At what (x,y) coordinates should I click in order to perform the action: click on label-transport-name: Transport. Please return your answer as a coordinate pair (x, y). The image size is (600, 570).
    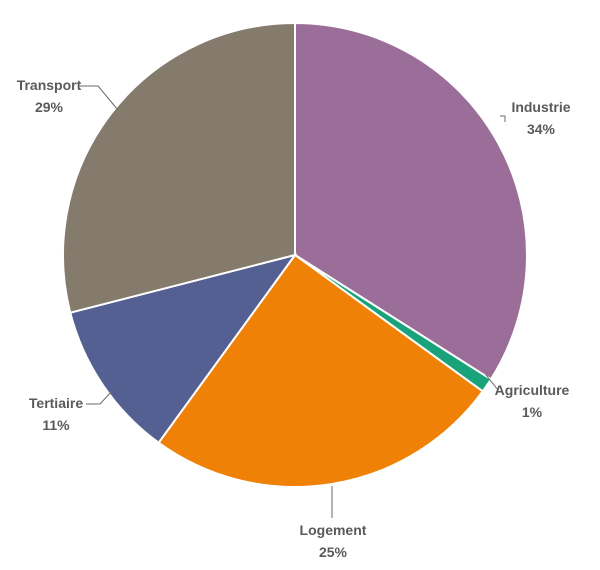
    Looking at the image, I should click on (49, 85).